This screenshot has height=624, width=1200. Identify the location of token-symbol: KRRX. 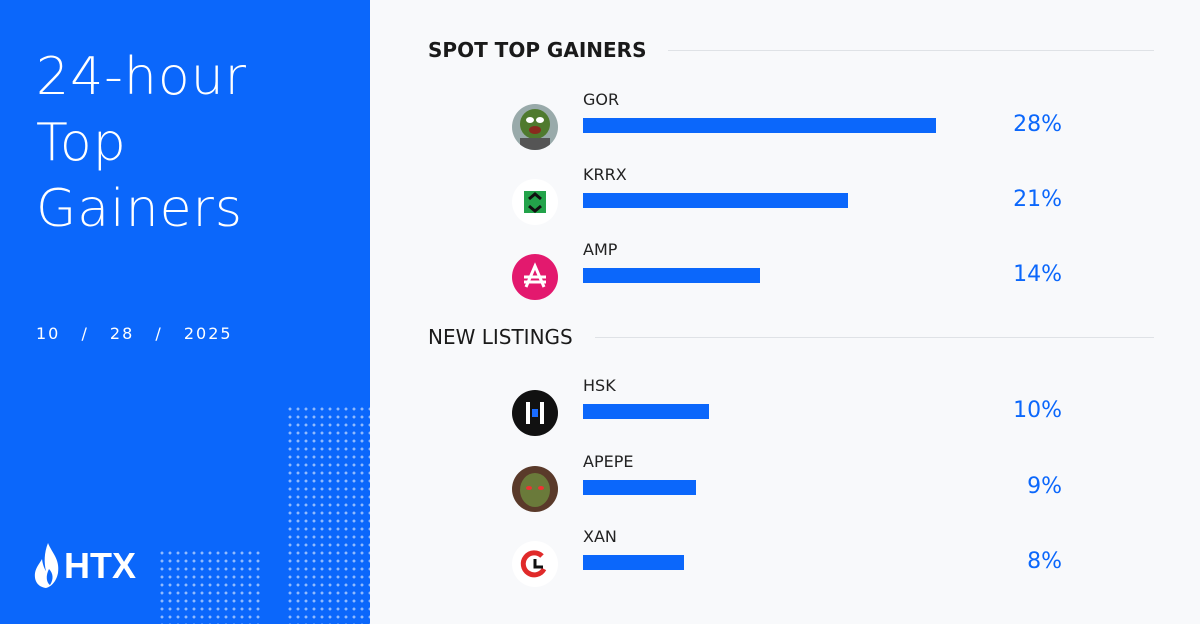
(605, 174).